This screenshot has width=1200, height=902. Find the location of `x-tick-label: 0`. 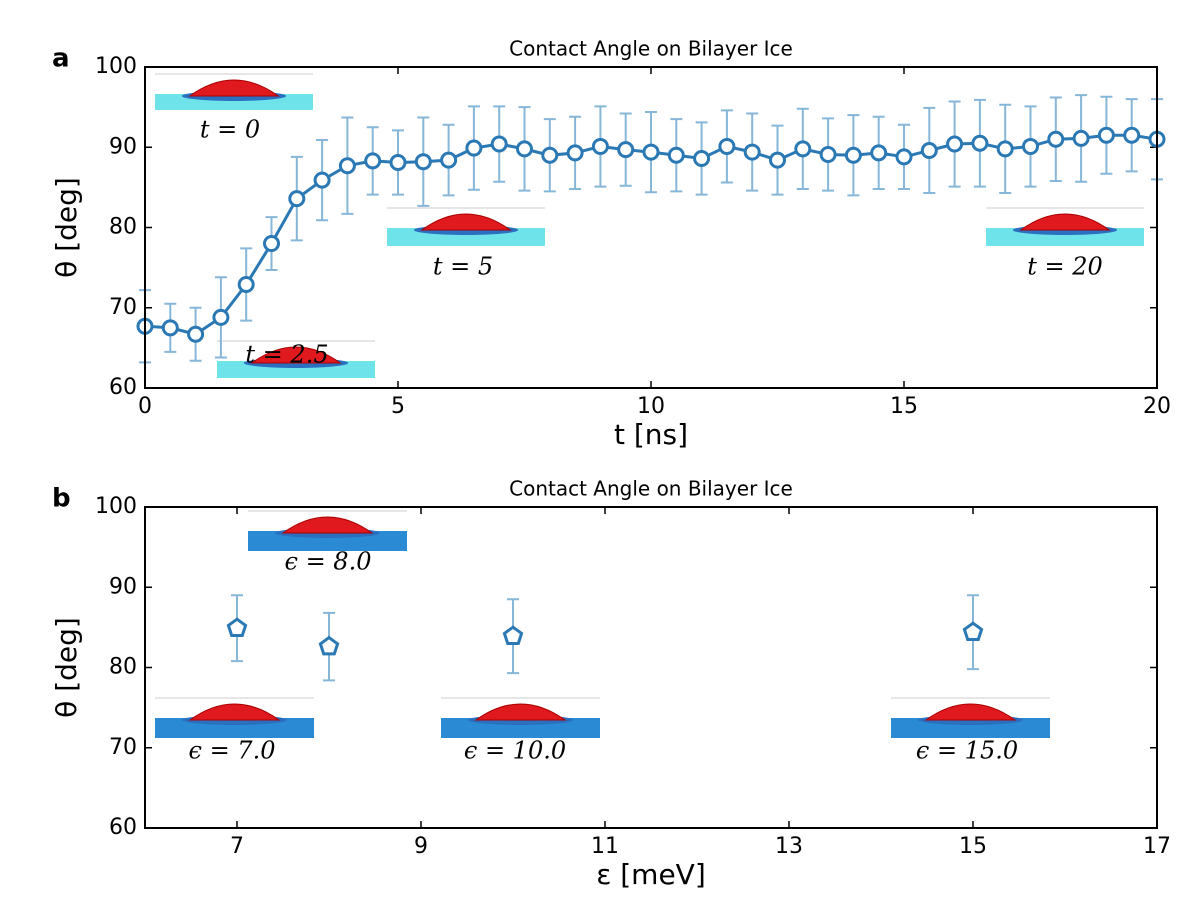

x-tick-label: 0 is located at coordinates (145, 406).